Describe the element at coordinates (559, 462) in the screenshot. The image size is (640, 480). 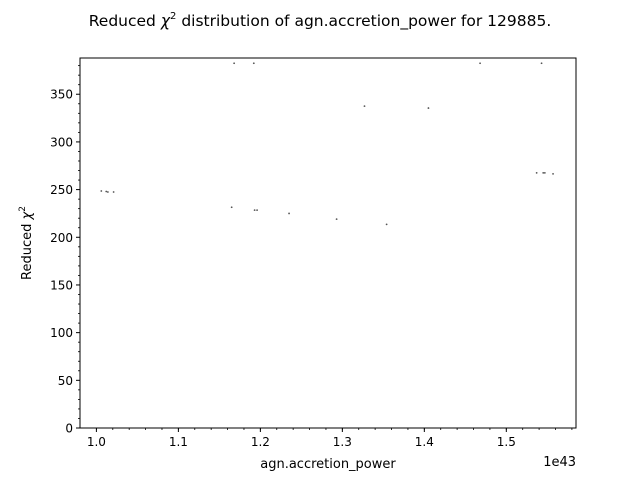
I see `x-axis-offset-label: 1e43` at that location.